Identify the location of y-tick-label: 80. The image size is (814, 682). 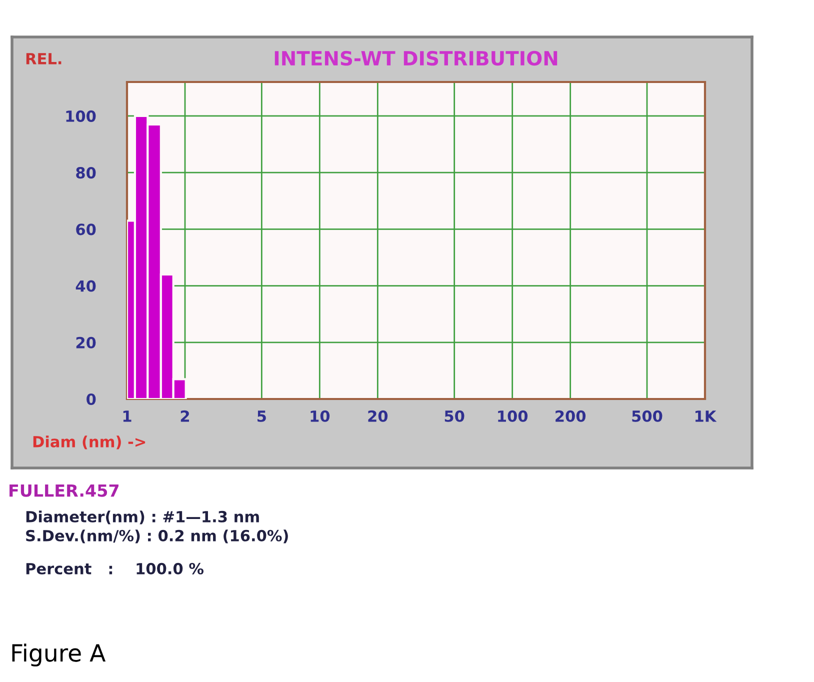
(86, 173).